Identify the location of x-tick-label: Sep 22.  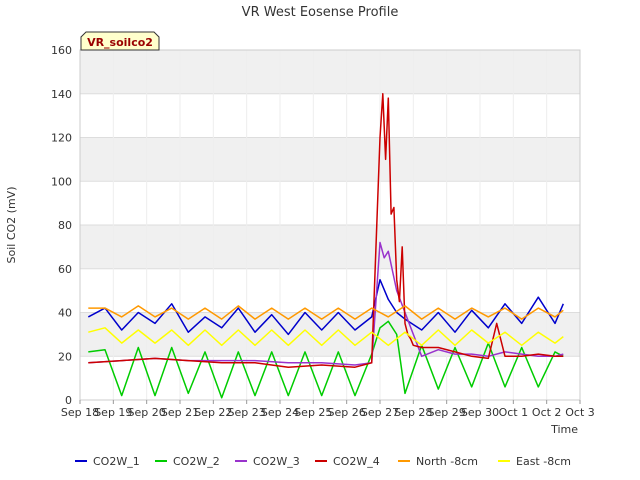
(213, 412).